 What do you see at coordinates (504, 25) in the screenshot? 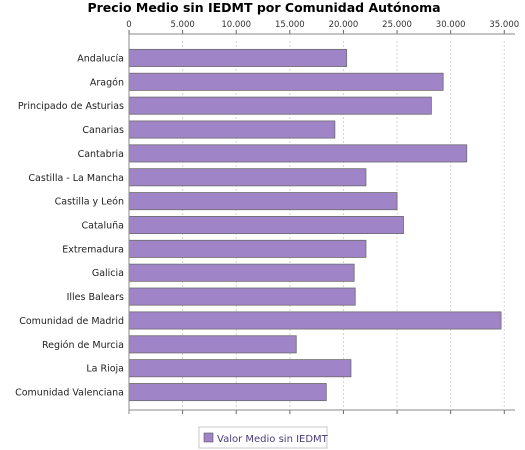
I see `x-tick-label: 35.000` at bounding box center [504, 25].